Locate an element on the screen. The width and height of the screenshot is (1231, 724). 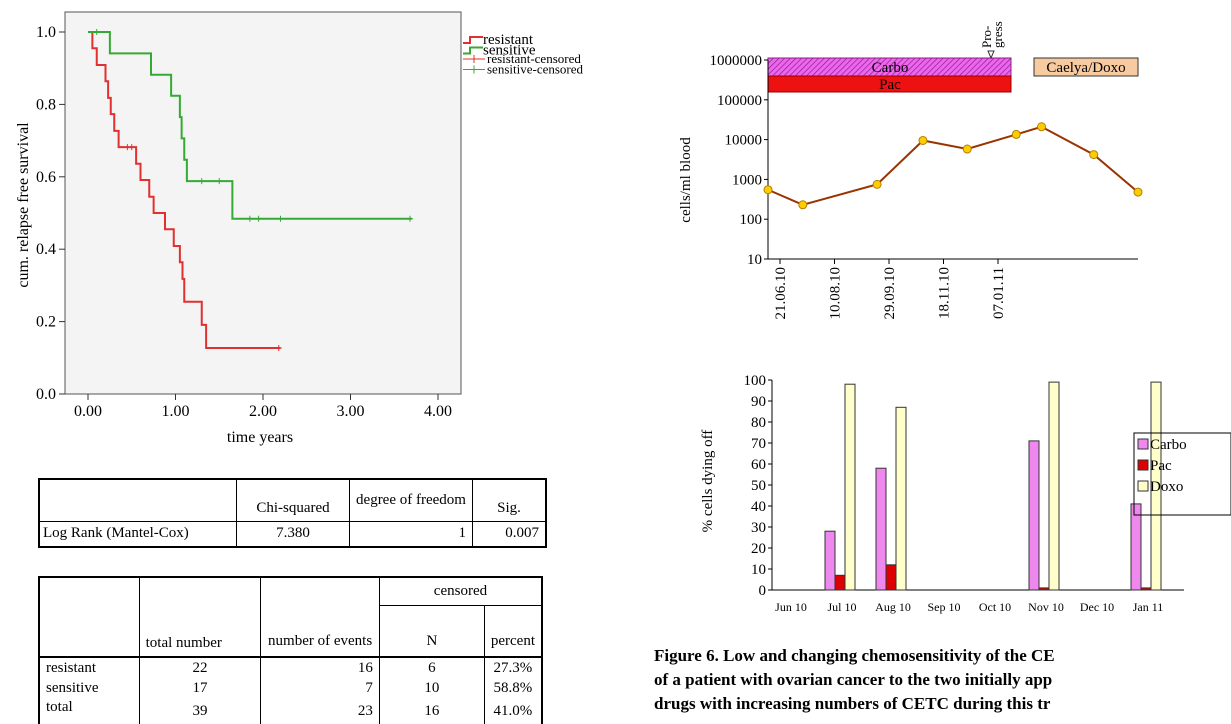
y-tick-label: 20 is located at coordinates (758, 549).